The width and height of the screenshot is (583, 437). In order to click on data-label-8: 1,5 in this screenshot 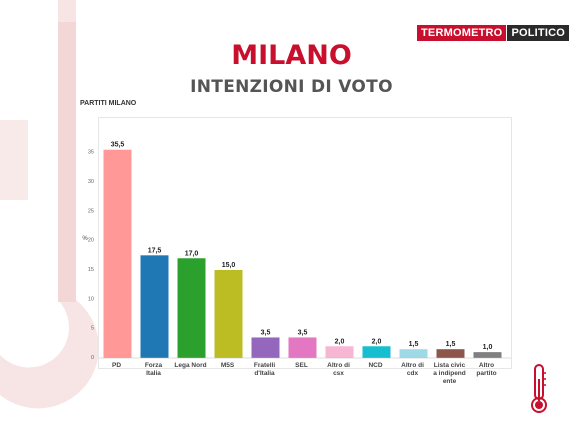, I will do `click(414, 344)`.